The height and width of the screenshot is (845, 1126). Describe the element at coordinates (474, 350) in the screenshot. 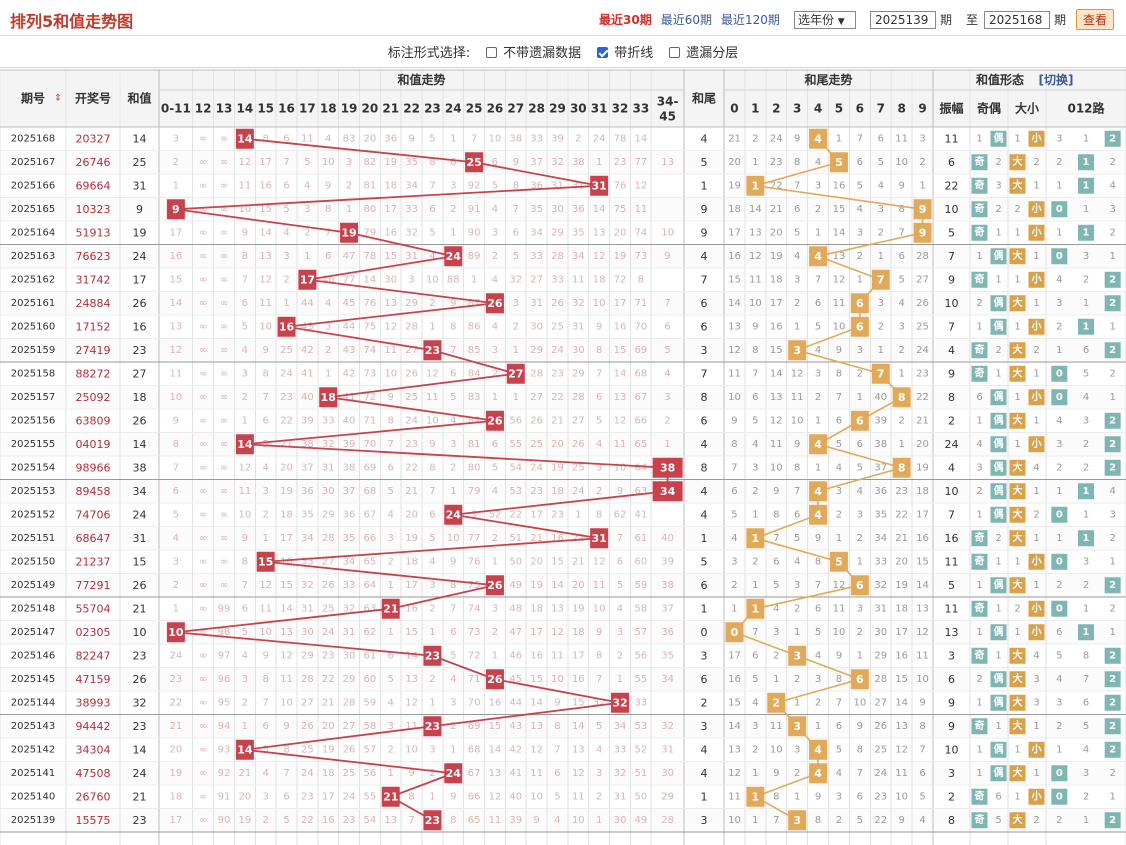

I see `sum-miss-value: 85` at that location.